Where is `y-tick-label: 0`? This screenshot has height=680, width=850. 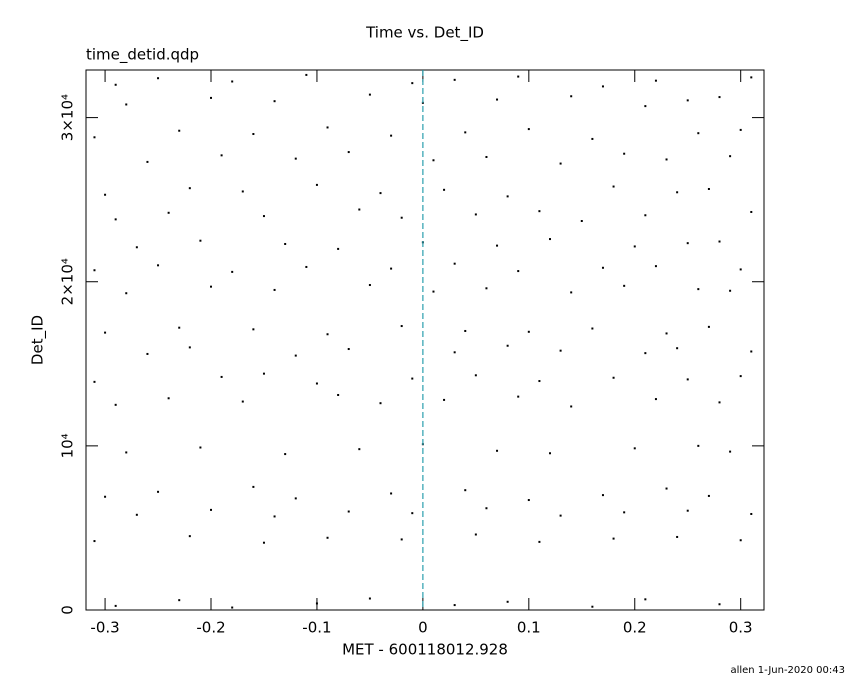 y-tick-label: 0 is located at coordinates (68, 610).